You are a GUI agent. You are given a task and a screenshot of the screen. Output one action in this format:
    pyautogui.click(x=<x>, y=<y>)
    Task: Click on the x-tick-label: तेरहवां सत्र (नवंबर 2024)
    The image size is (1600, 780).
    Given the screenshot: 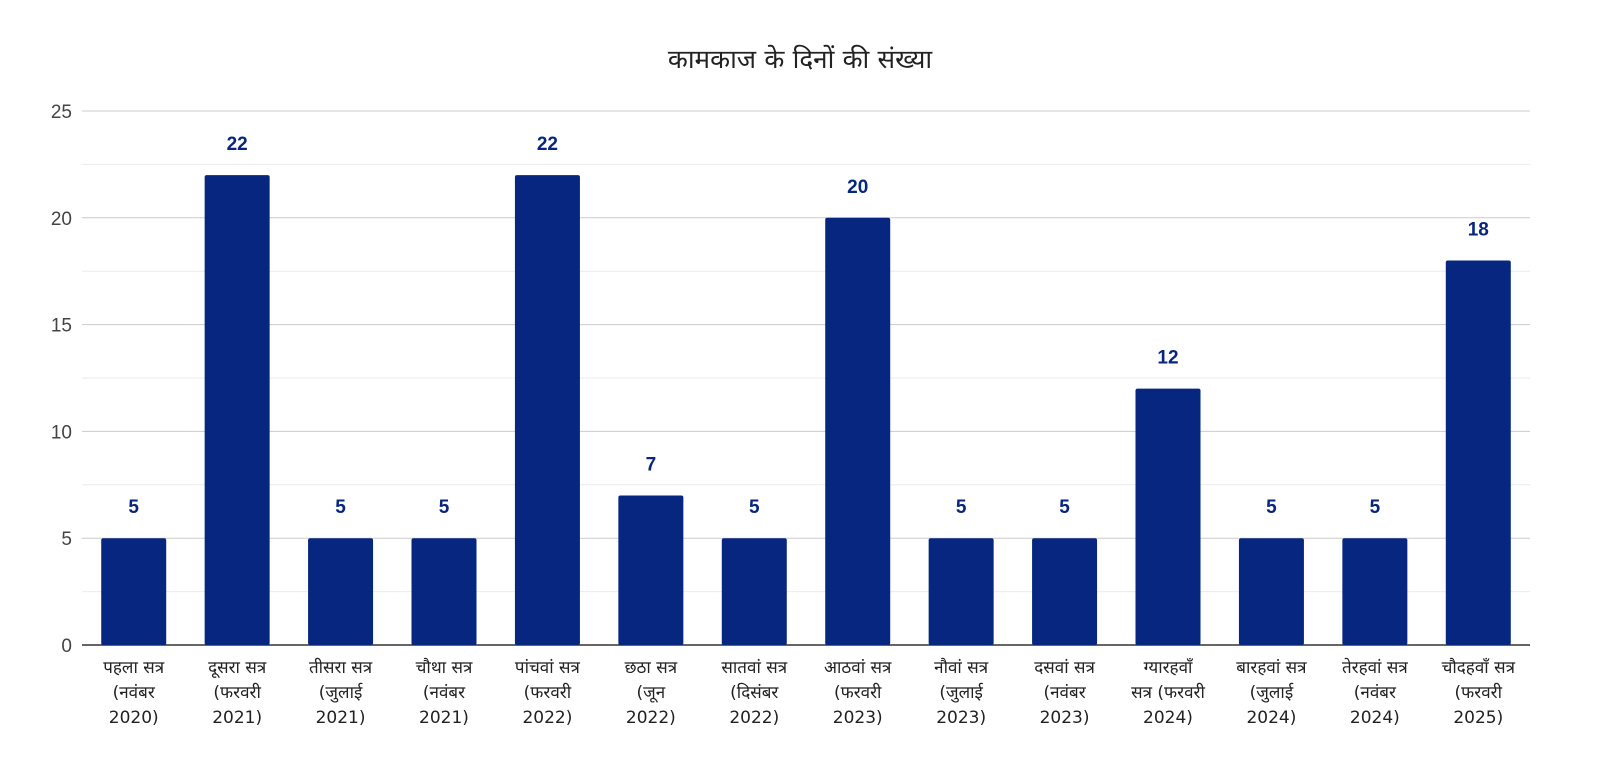 What is the action you would take?
    pyautogui.click(x=1375, y=692)
    